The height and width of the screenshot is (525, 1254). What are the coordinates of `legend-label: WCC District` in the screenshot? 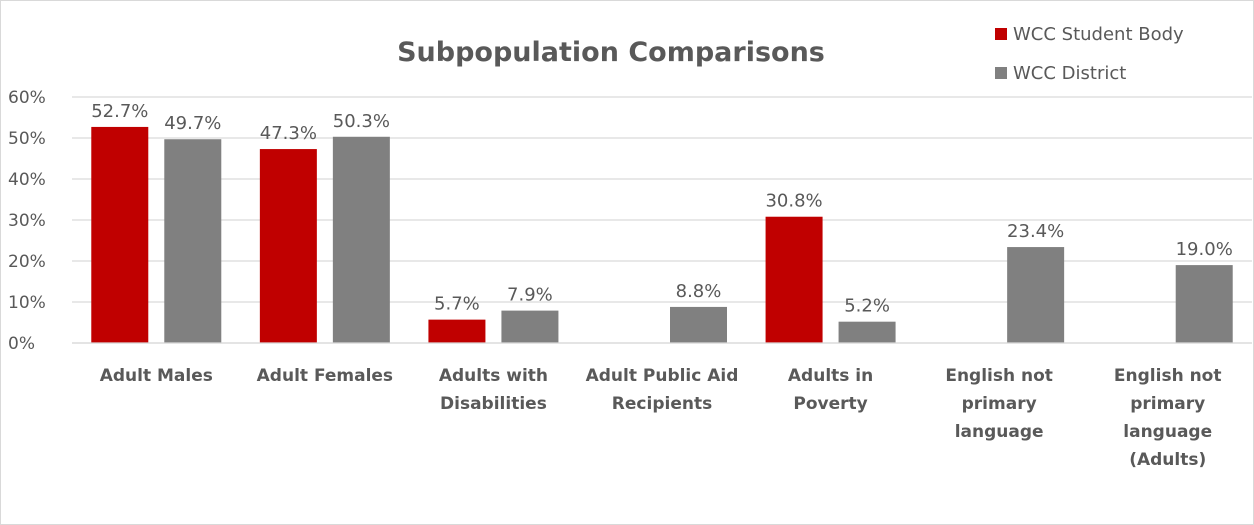 It's located at (1069, 73).